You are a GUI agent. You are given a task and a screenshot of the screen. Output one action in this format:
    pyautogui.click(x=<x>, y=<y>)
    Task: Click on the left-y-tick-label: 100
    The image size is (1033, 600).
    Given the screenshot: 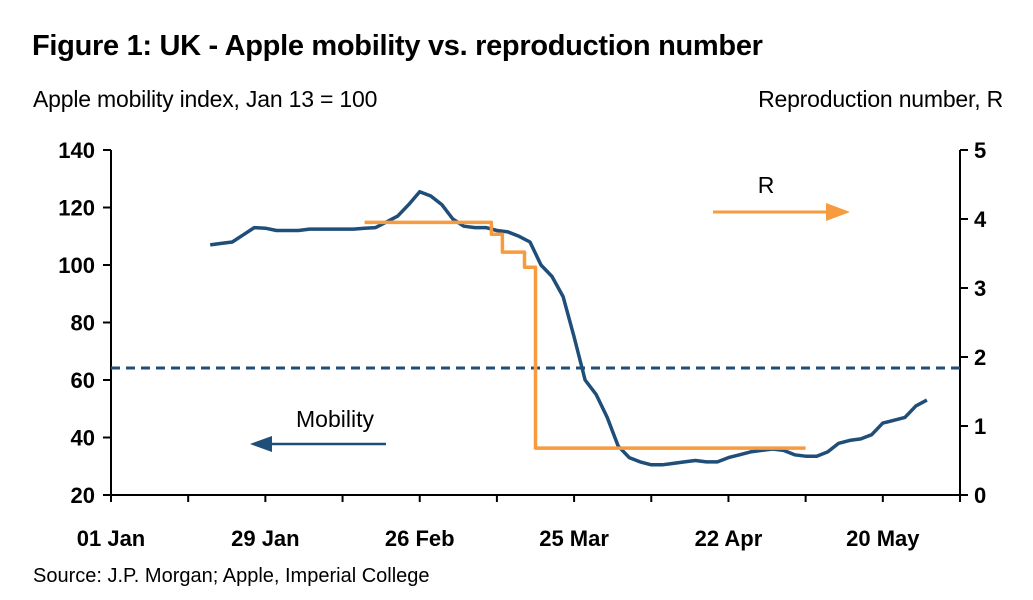 What is the action you would take?
    pyautogui.click(x=76, y=265)
    